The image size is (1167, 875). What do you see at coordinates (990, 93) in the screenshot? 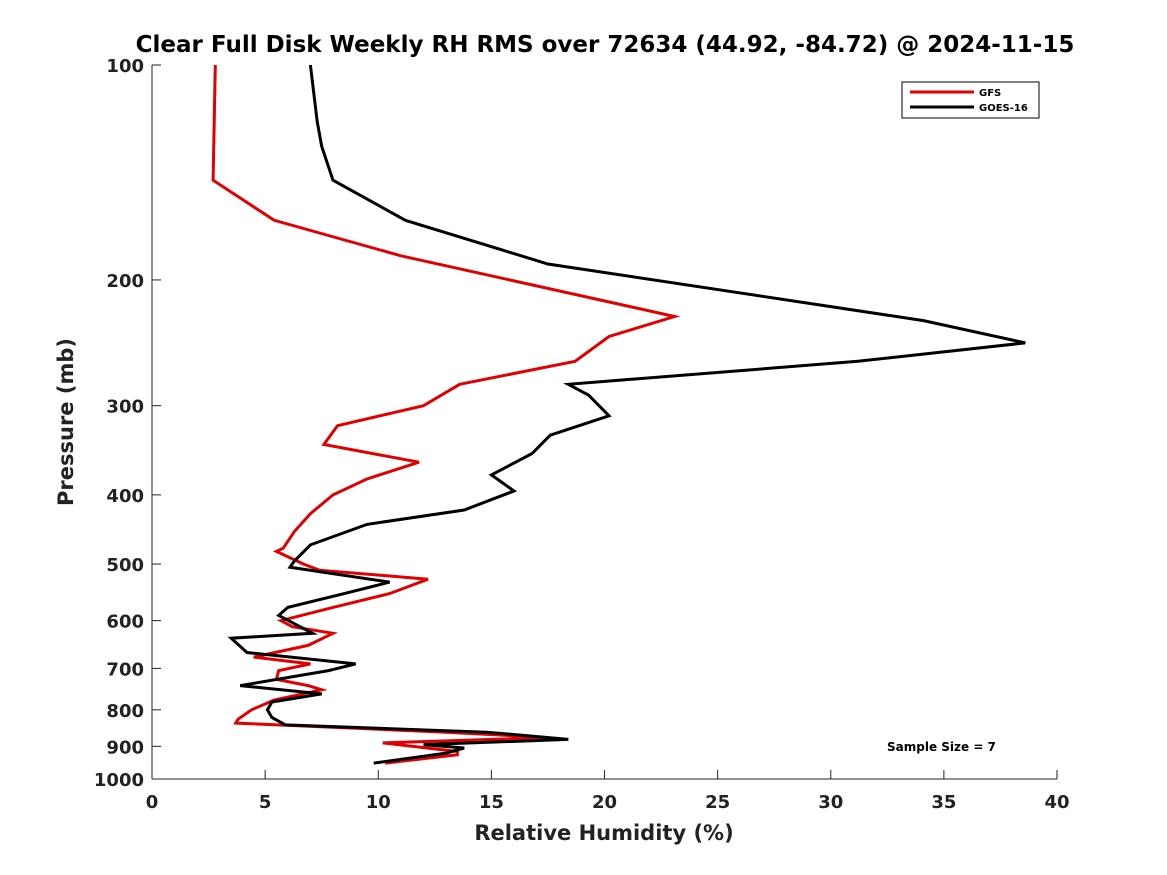
I see `legend-label-gfs: GFS` at bounding box center [990, 93].